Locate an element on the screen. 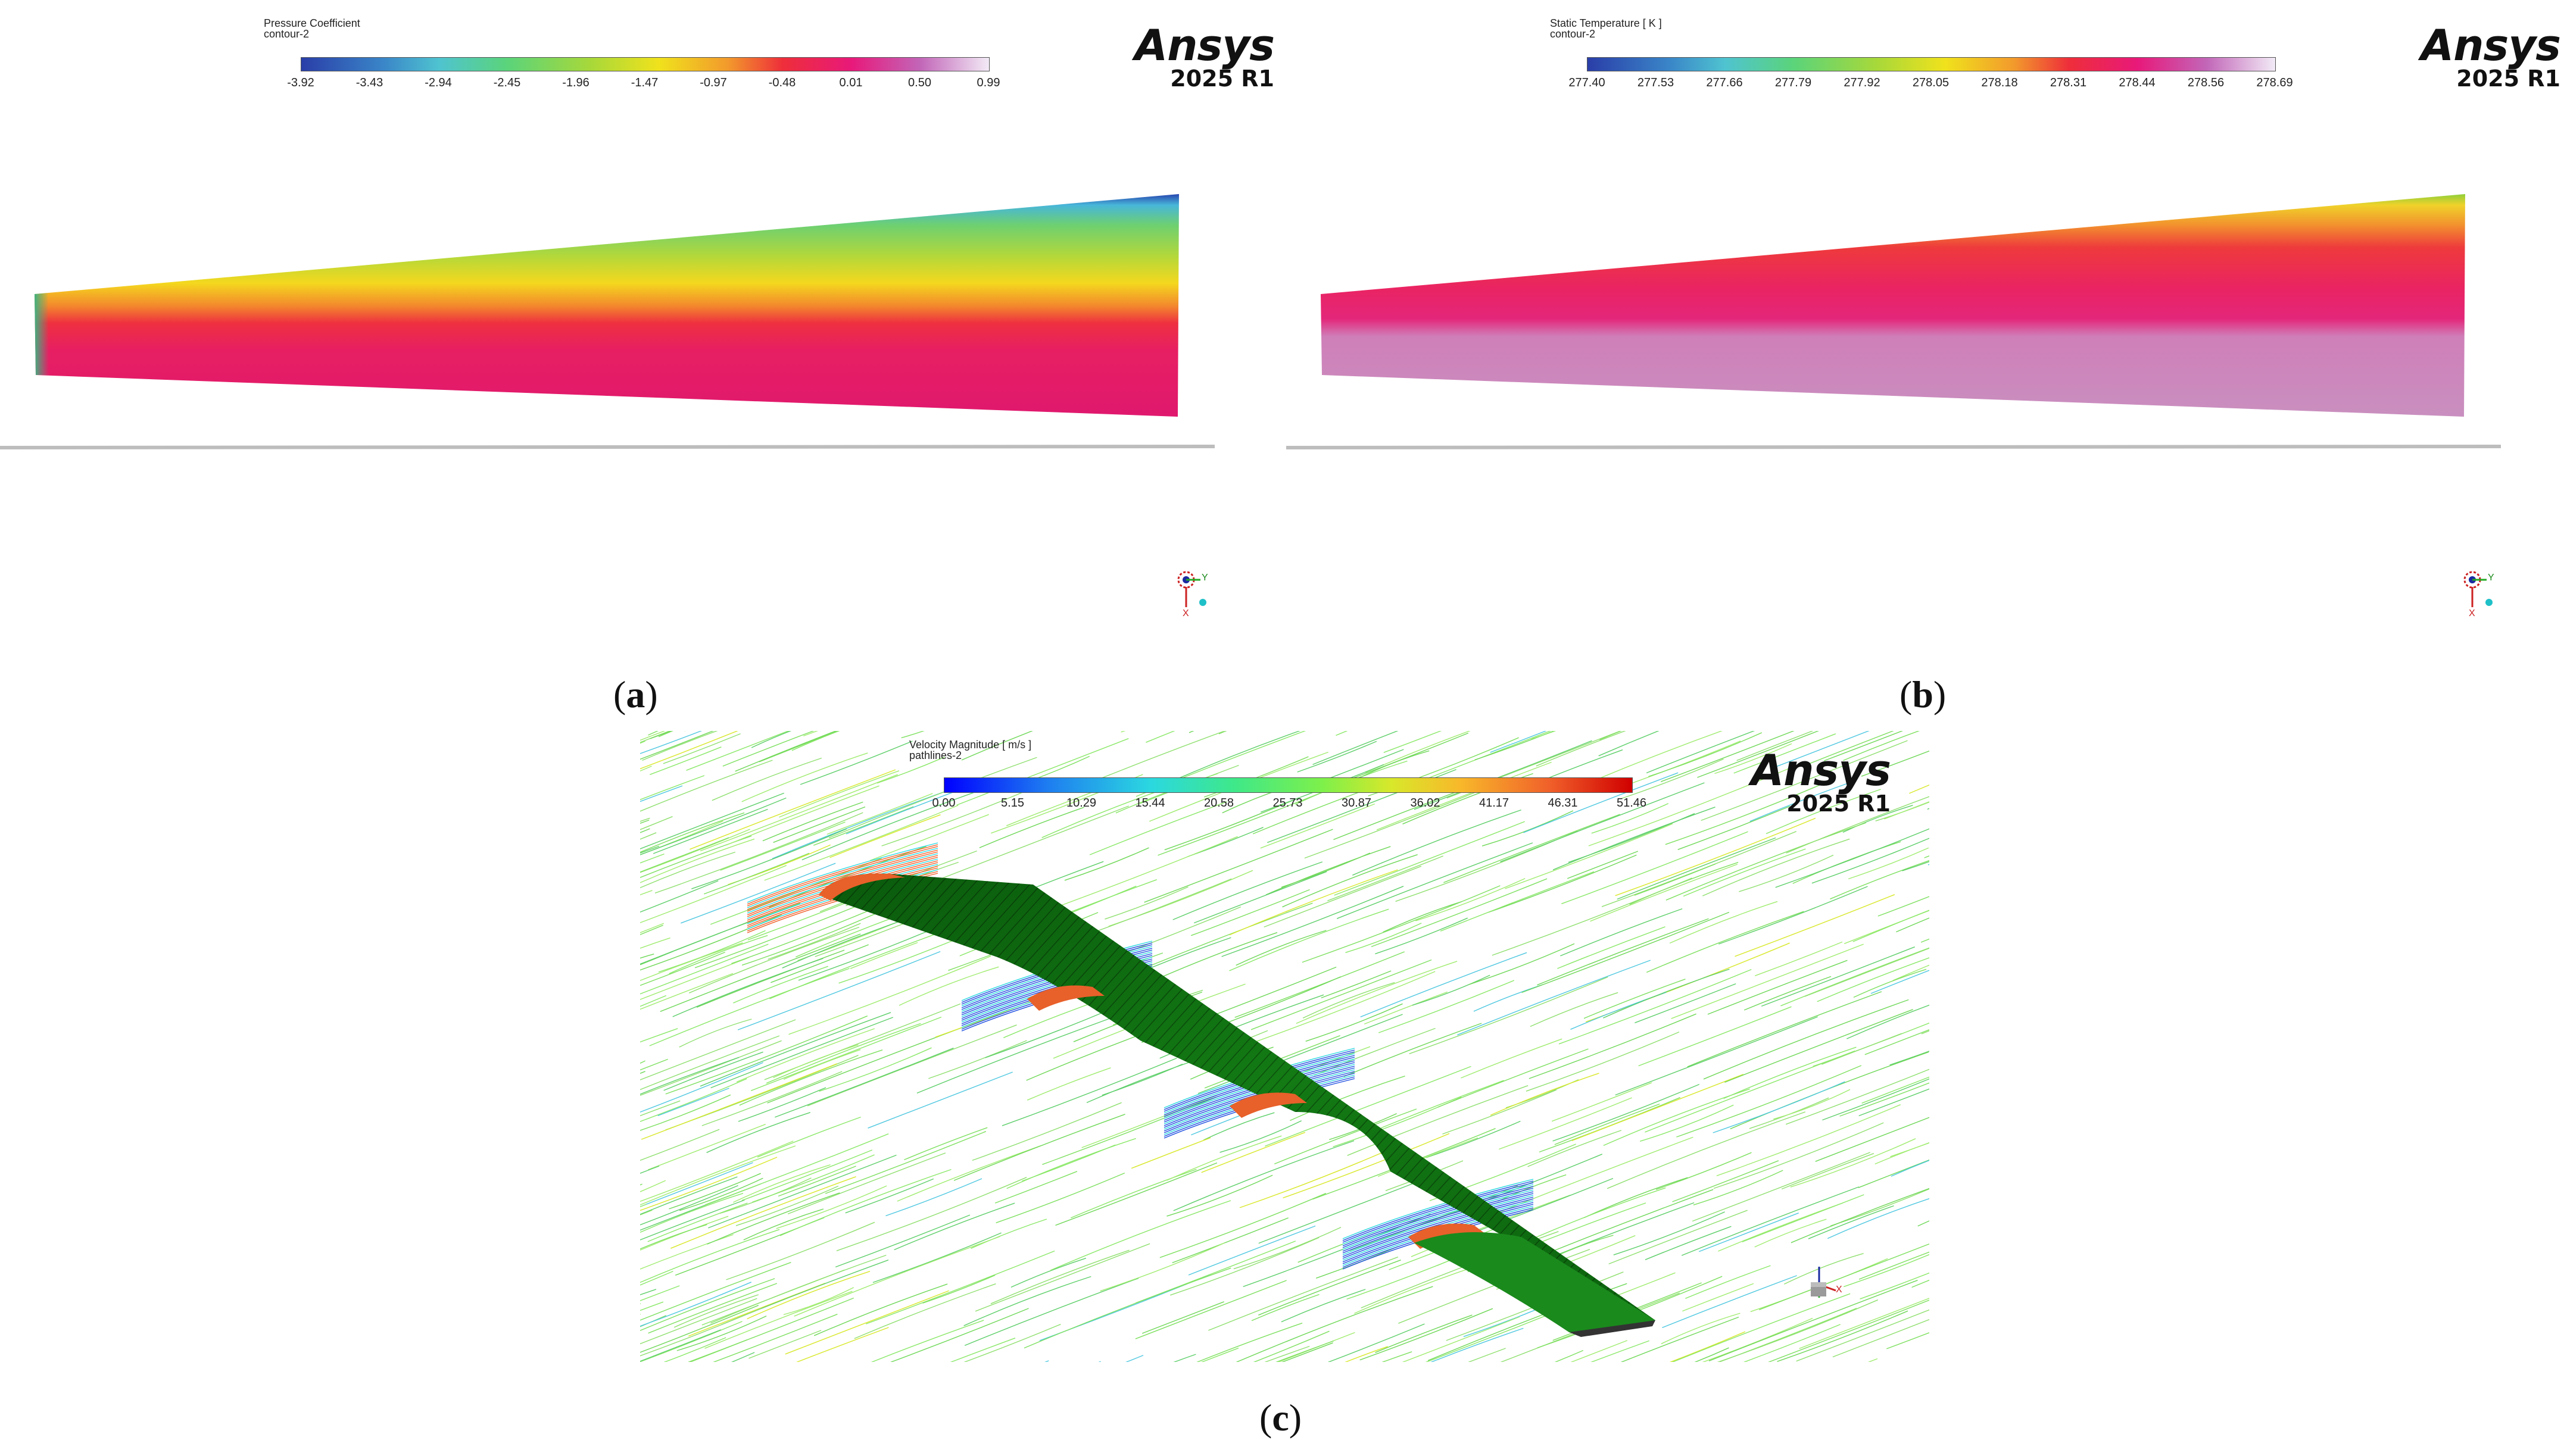 This screenshot has width=2567, height=1456. colorbar-tick: -1.96 is located at coordinates (575, 82).